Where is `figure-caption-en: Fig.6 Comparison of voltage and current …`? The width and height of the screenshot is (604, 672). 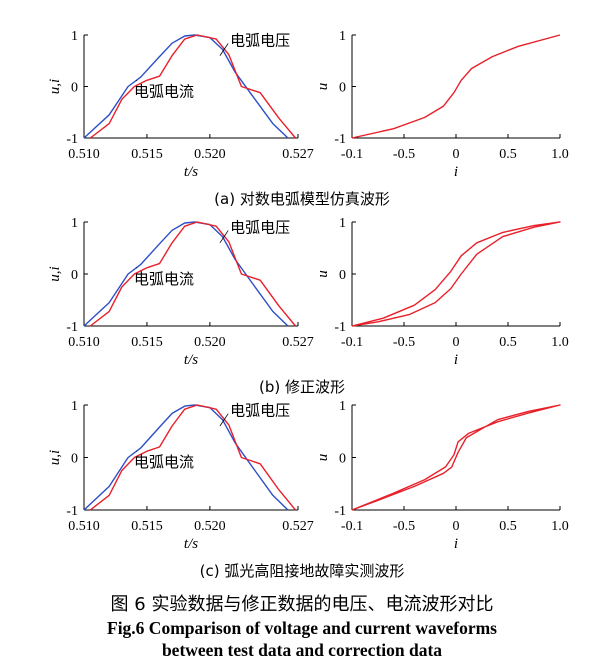 figure-caption-en: Fig.6 Comparison of voltage and current … is located at coordinates (302, 639).